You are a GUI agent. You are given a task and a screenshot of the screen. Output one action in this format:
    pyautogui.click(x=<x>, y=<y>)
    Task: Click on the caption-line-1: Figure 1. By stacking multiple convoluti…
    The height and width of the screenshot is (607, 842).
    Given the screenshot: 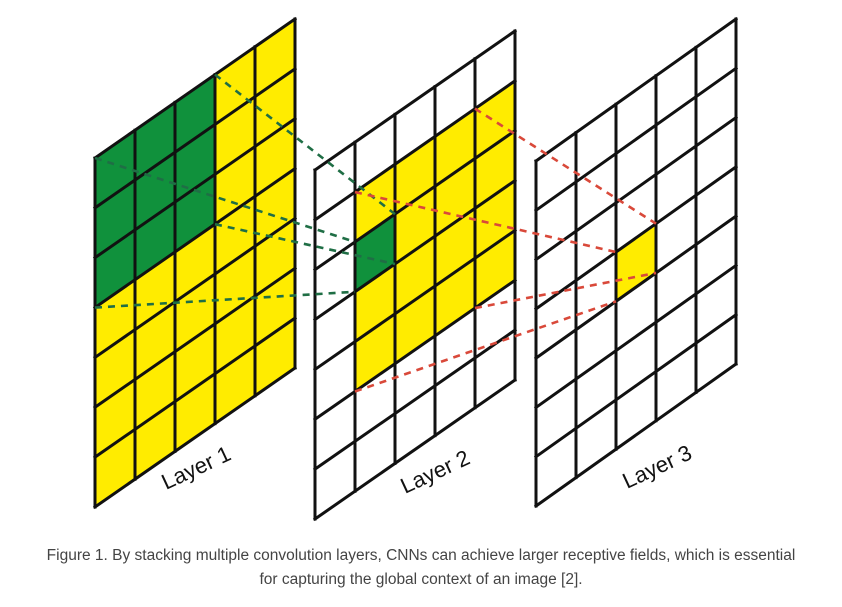 What is the action you would take?
    pyautogui.click(x=421, y=555)
    